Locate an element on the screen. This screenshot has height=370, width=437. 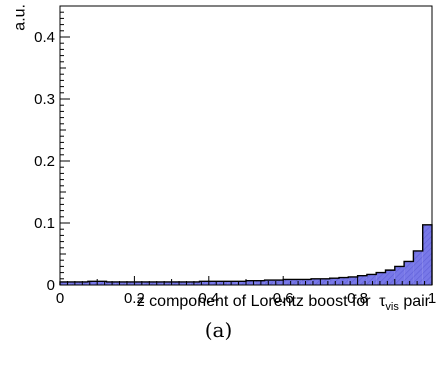
x-tick-label: 0.4 is located at coordinates (208, 298).